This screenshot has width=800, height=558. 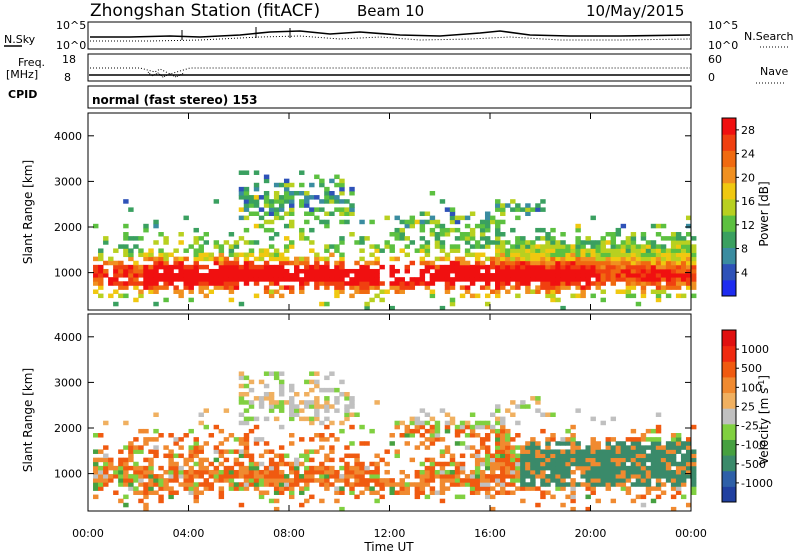 I want to click on x-tick-label: 00:00, so click(x=88, y=533).